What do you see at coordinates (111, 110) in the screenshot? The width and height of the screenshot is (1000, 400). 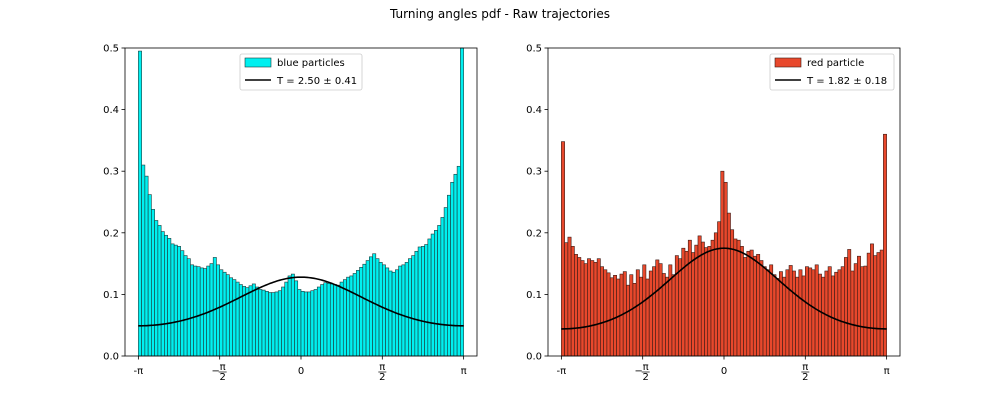 I see `y-tick-label: 0.4` at bounding box center [111, 110].